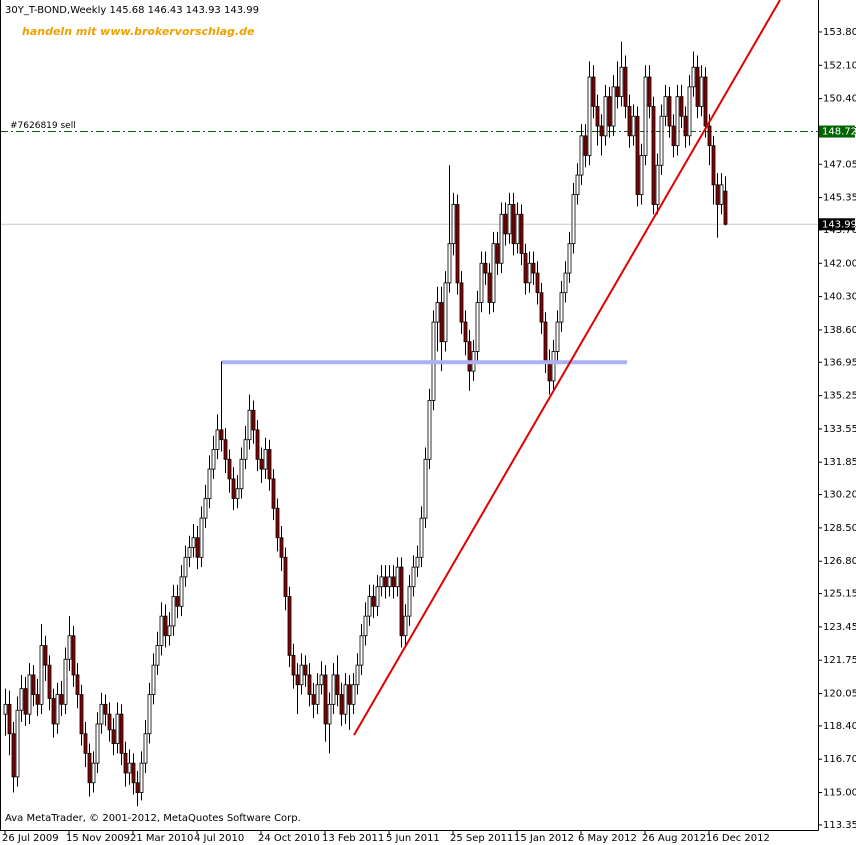 The image size is (856, 845). Describe the element at coordinates (161, 838) in the screenshot. I see `x-tick-label: 21 Mar 2010` at that location.